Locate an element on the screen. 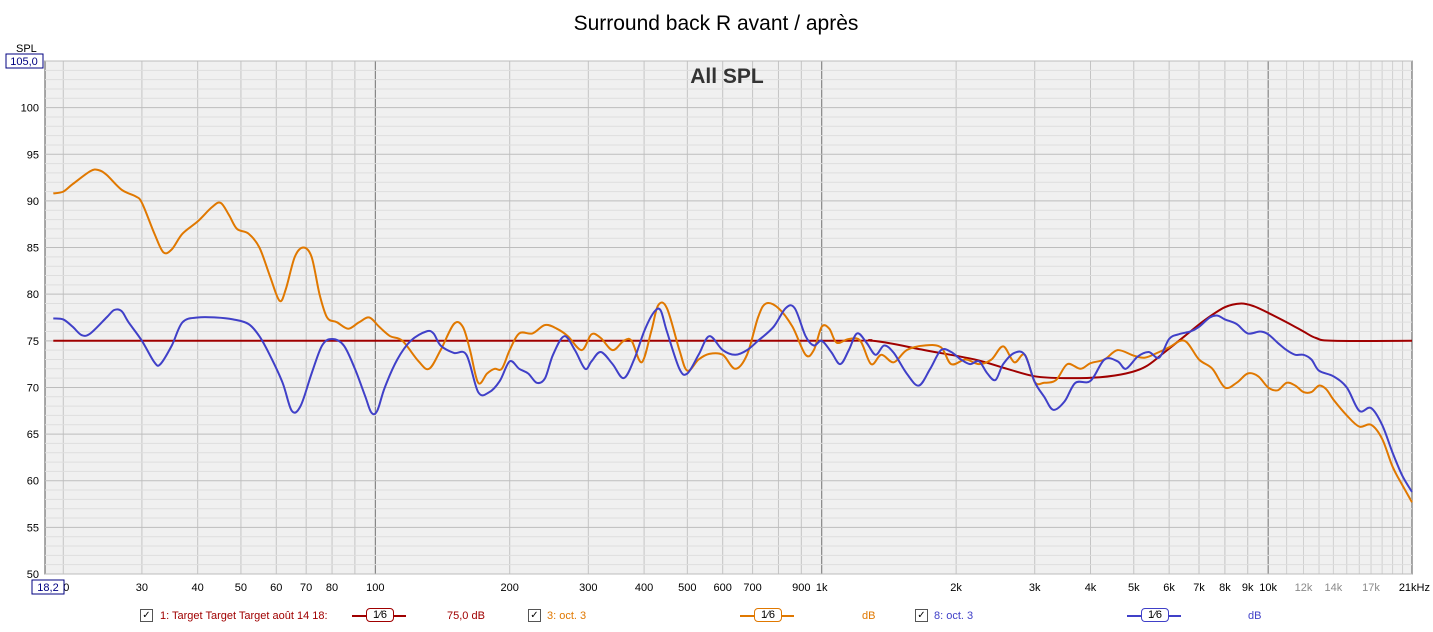  x-tick-label: 40 is located at coordinates (198, 588).